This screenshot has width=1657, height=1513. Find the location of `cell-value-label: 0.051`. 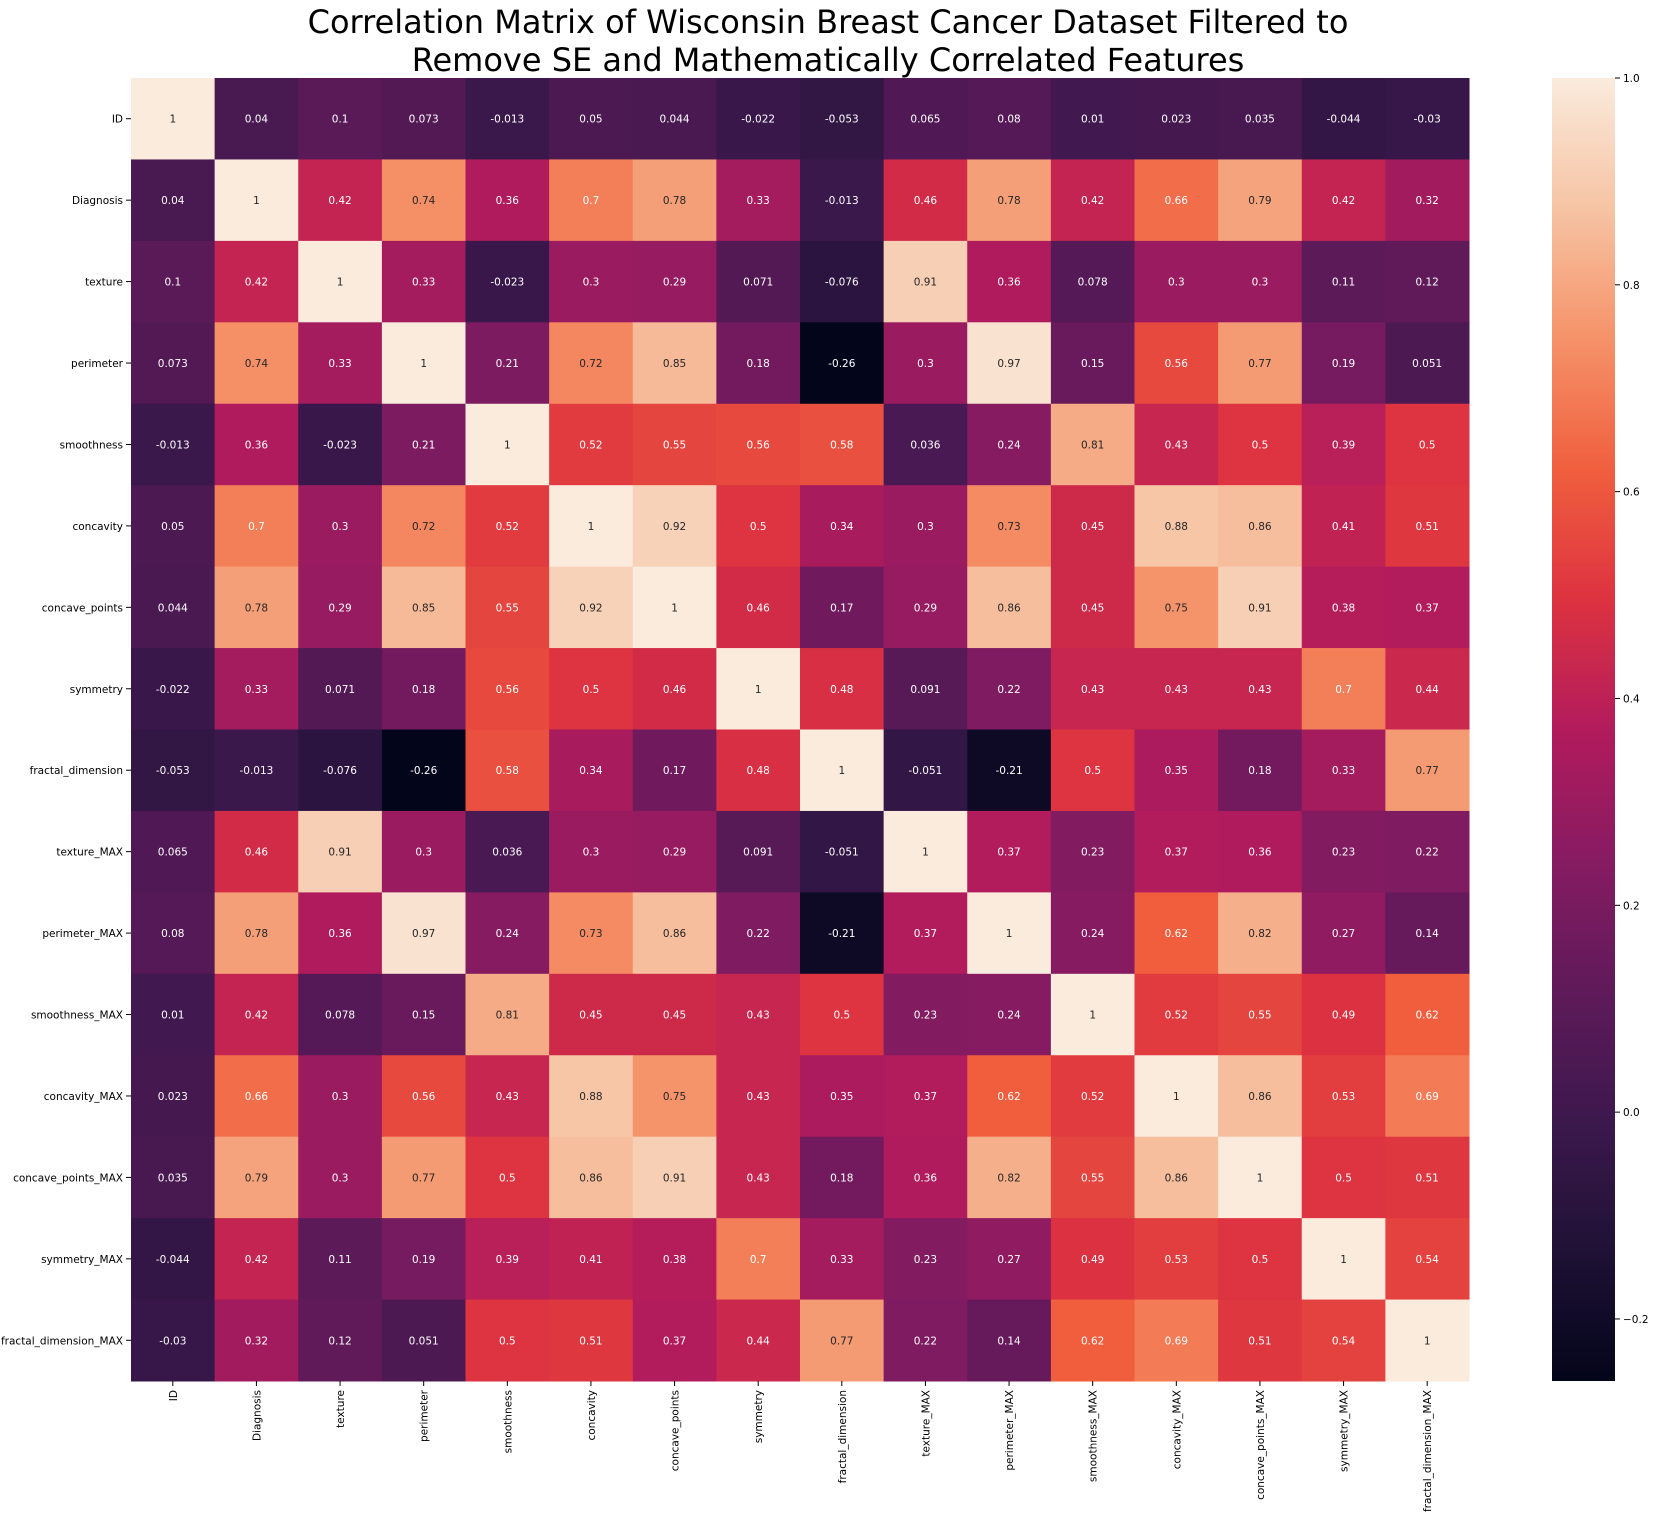

cell-value-label: 0.051 is located at coordinates (1427, 364).